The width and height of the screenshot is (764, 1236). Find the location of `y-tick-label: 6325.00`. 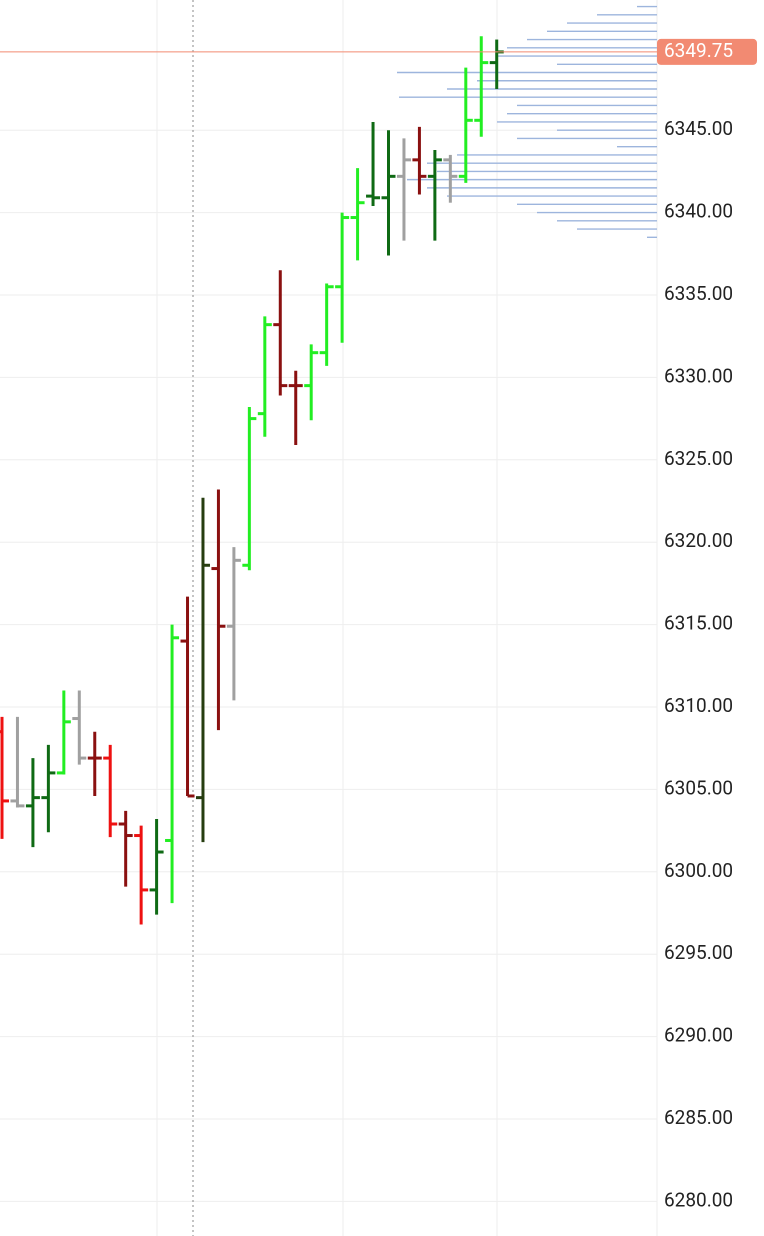

y-tick-label: 6325.00 is located at coordinates (698, 458).